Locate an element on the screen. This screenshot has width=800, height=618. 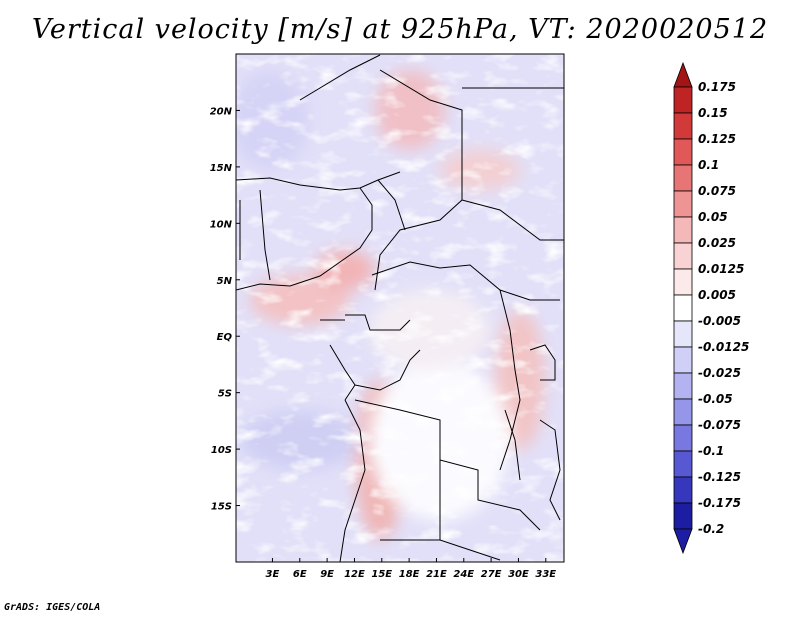
colorbar-label: -0.075 is located at coordinates (719, 425).